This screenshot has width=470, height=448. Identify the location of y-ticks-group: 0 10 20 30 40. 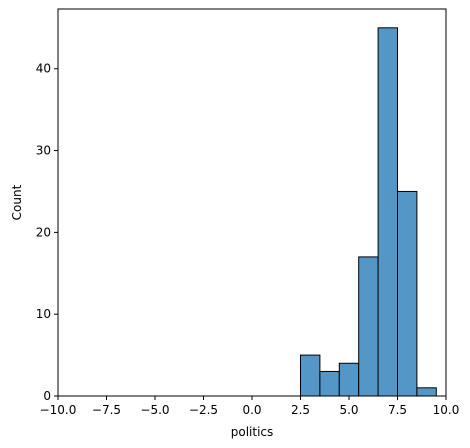
(47, 232).